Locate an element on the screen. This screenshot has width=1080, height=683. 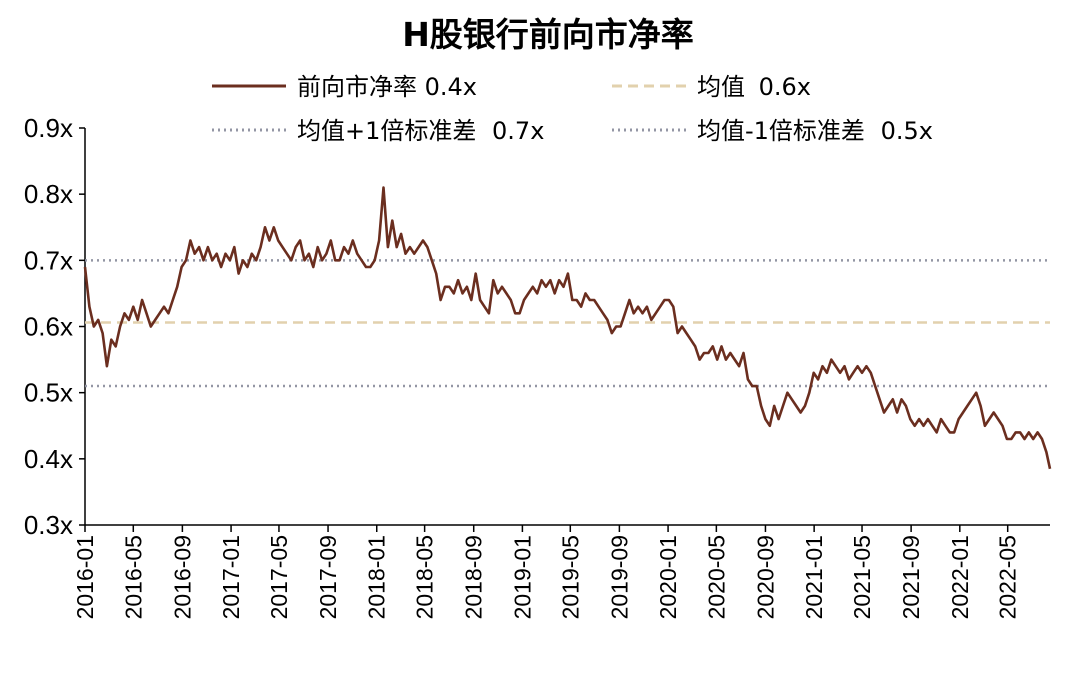
x-tick-label: 2017-01 is located at coordinates (231, 577).